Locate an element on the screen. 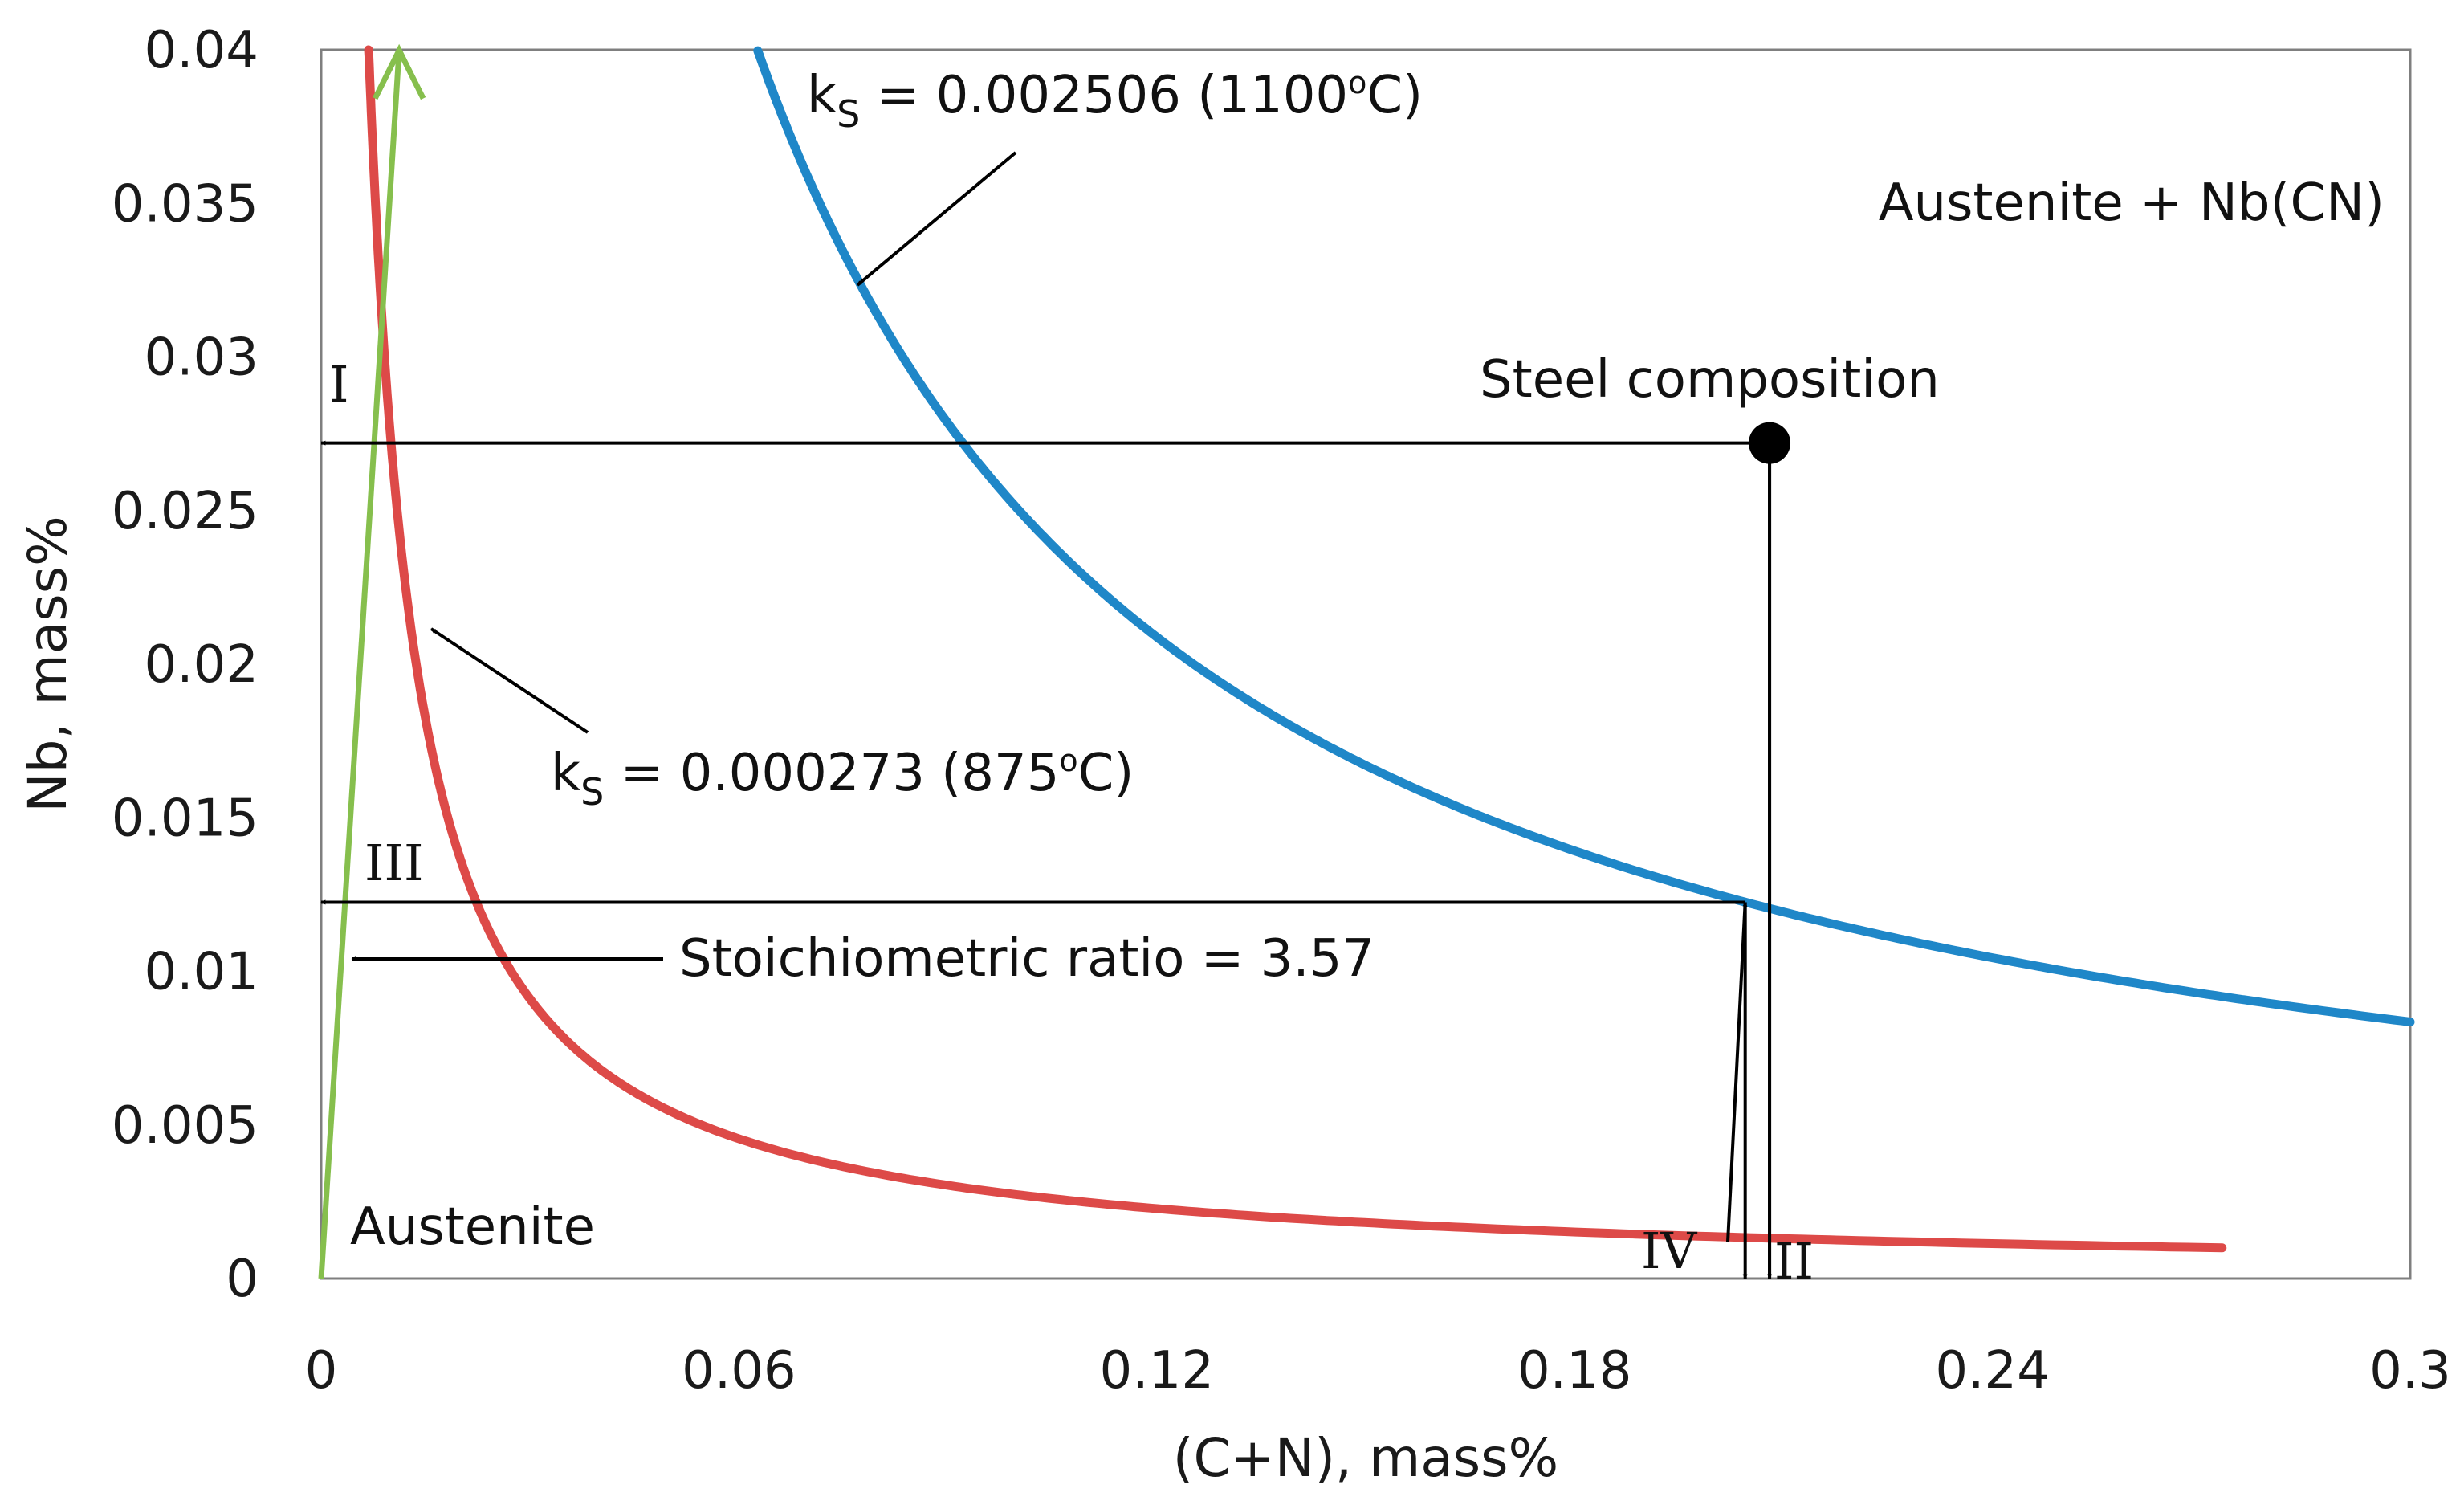 Image resolution: width=2464 pixels, height=1505 pixels. y-axis-title: Nb, mass% is located at coordinates (48, 664).